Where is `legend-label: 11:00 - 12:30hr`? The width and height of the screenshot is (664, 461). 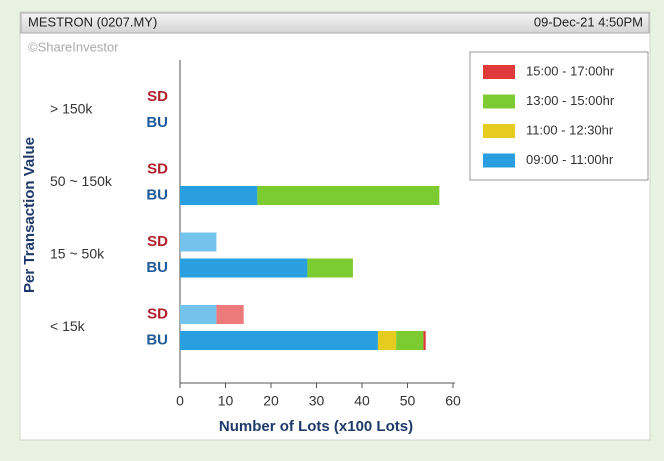
legend-label: 11:00 - 12:30hr is located at coordinates (570, 129).